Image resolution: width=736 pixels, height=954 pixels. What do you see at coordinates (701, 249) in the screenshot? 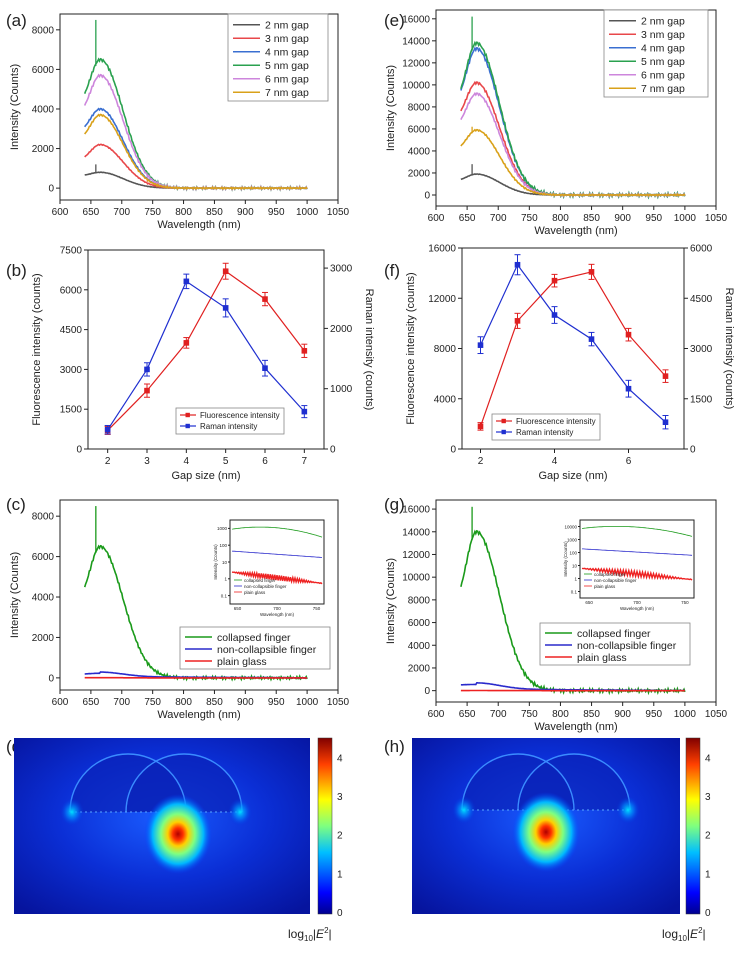
I see `y2-tick-label: 6000` at bounding box center [701, 249].